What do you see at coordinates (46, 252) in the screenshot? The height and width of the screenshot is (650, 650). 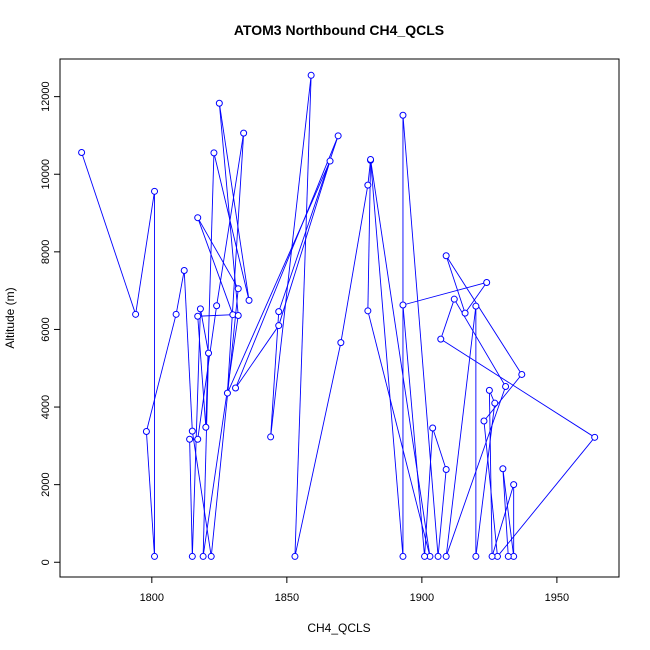 I see `y-tick-label: 8000` at bounding box center [46, 252].